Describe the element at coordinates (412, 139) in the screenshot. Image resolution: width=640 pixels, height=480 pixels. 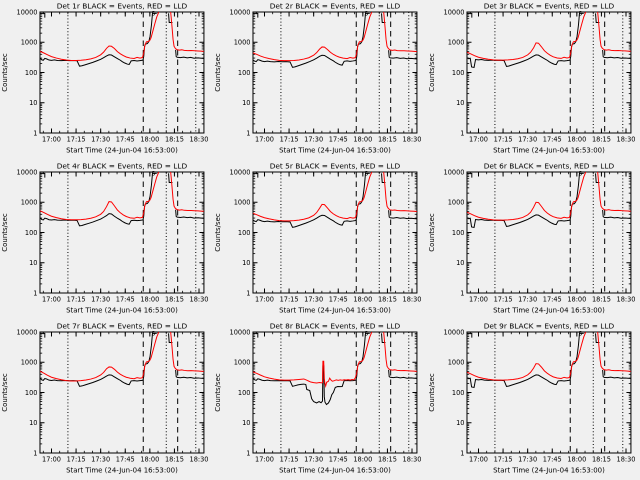
I see `x-tick-label: 18:30` at that location.